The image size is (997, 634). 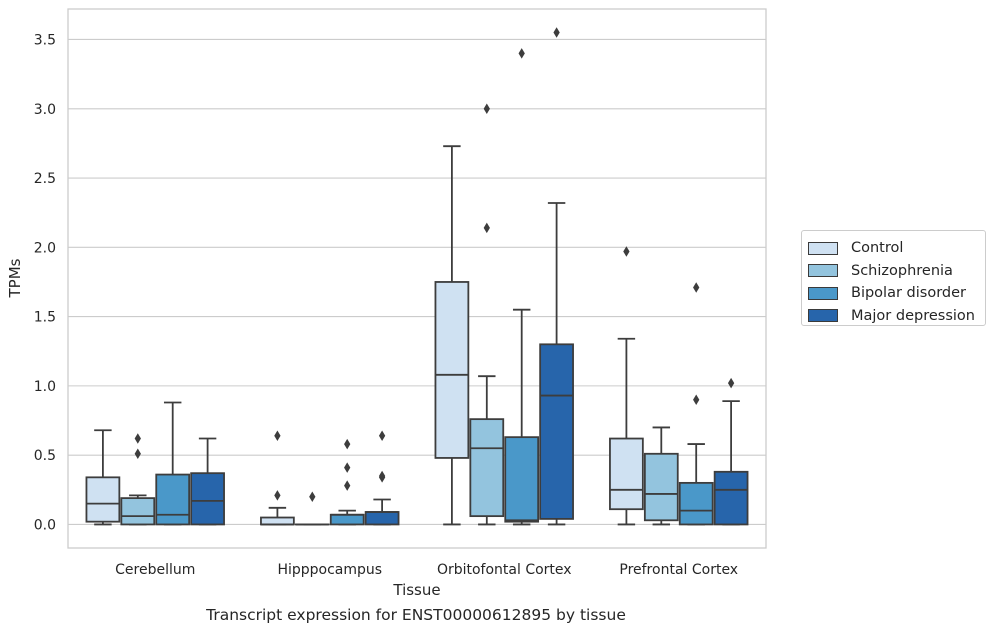 What do you see at coordinates (329, 570) in the screenshot?
I see `x-tick-label: Hipppocampus` at bounding box center [329, 570].